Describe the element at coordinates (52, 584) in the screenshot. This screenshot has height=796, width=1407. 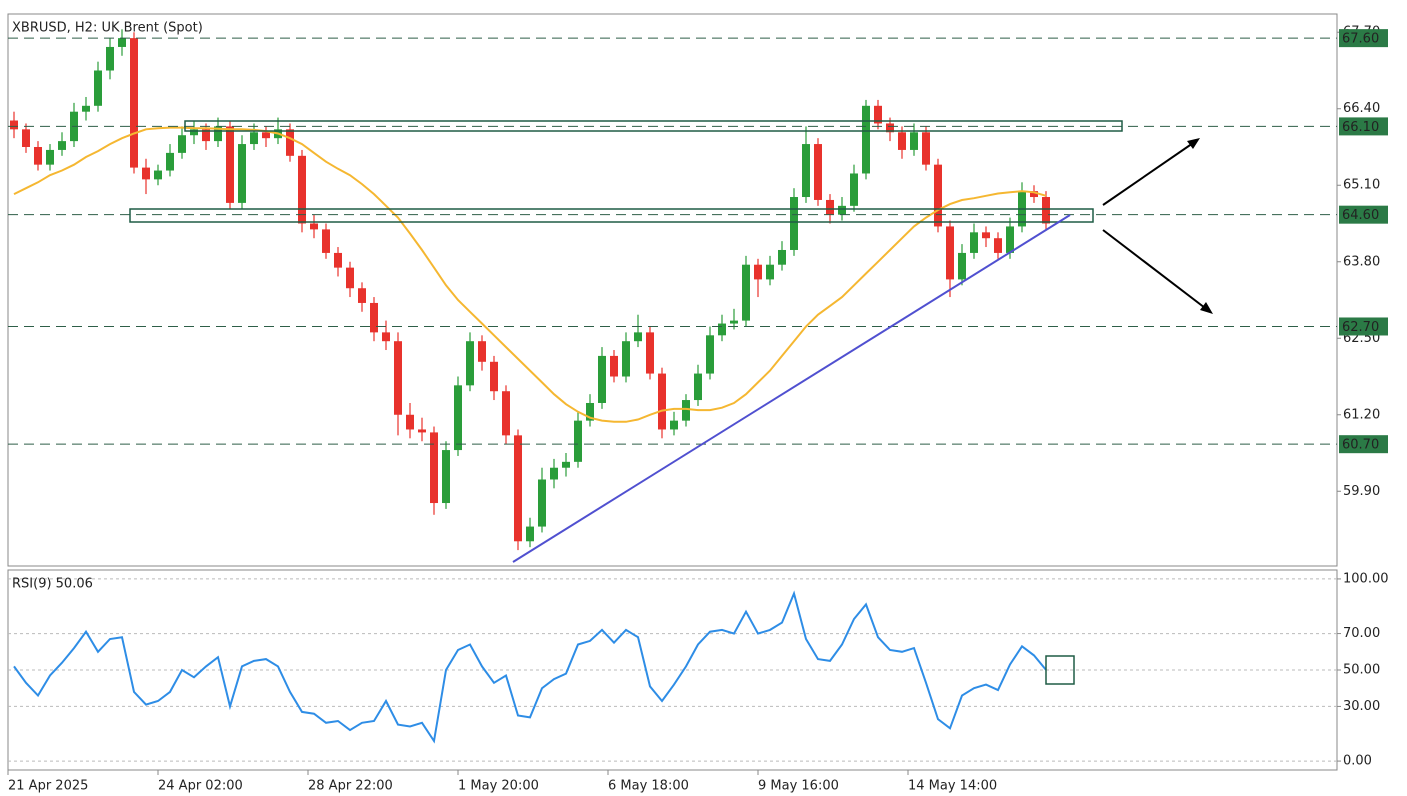
I see `rsi-title: RSI(9) 50.06` at that location.